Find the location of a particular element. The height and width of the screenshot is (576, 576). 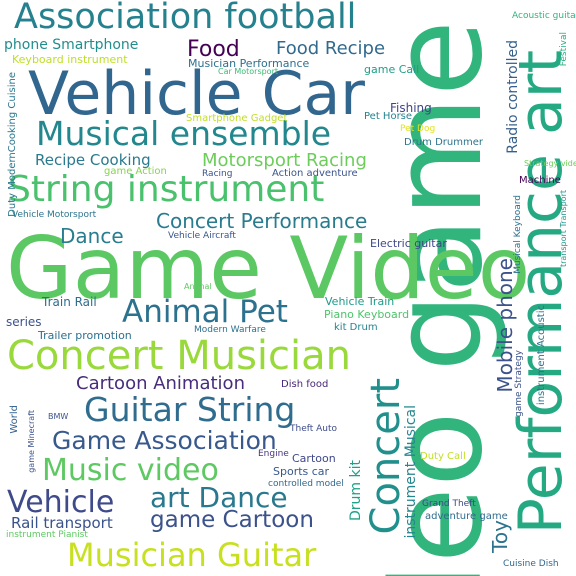

word: Game Association is located at coordinates (164, 440).